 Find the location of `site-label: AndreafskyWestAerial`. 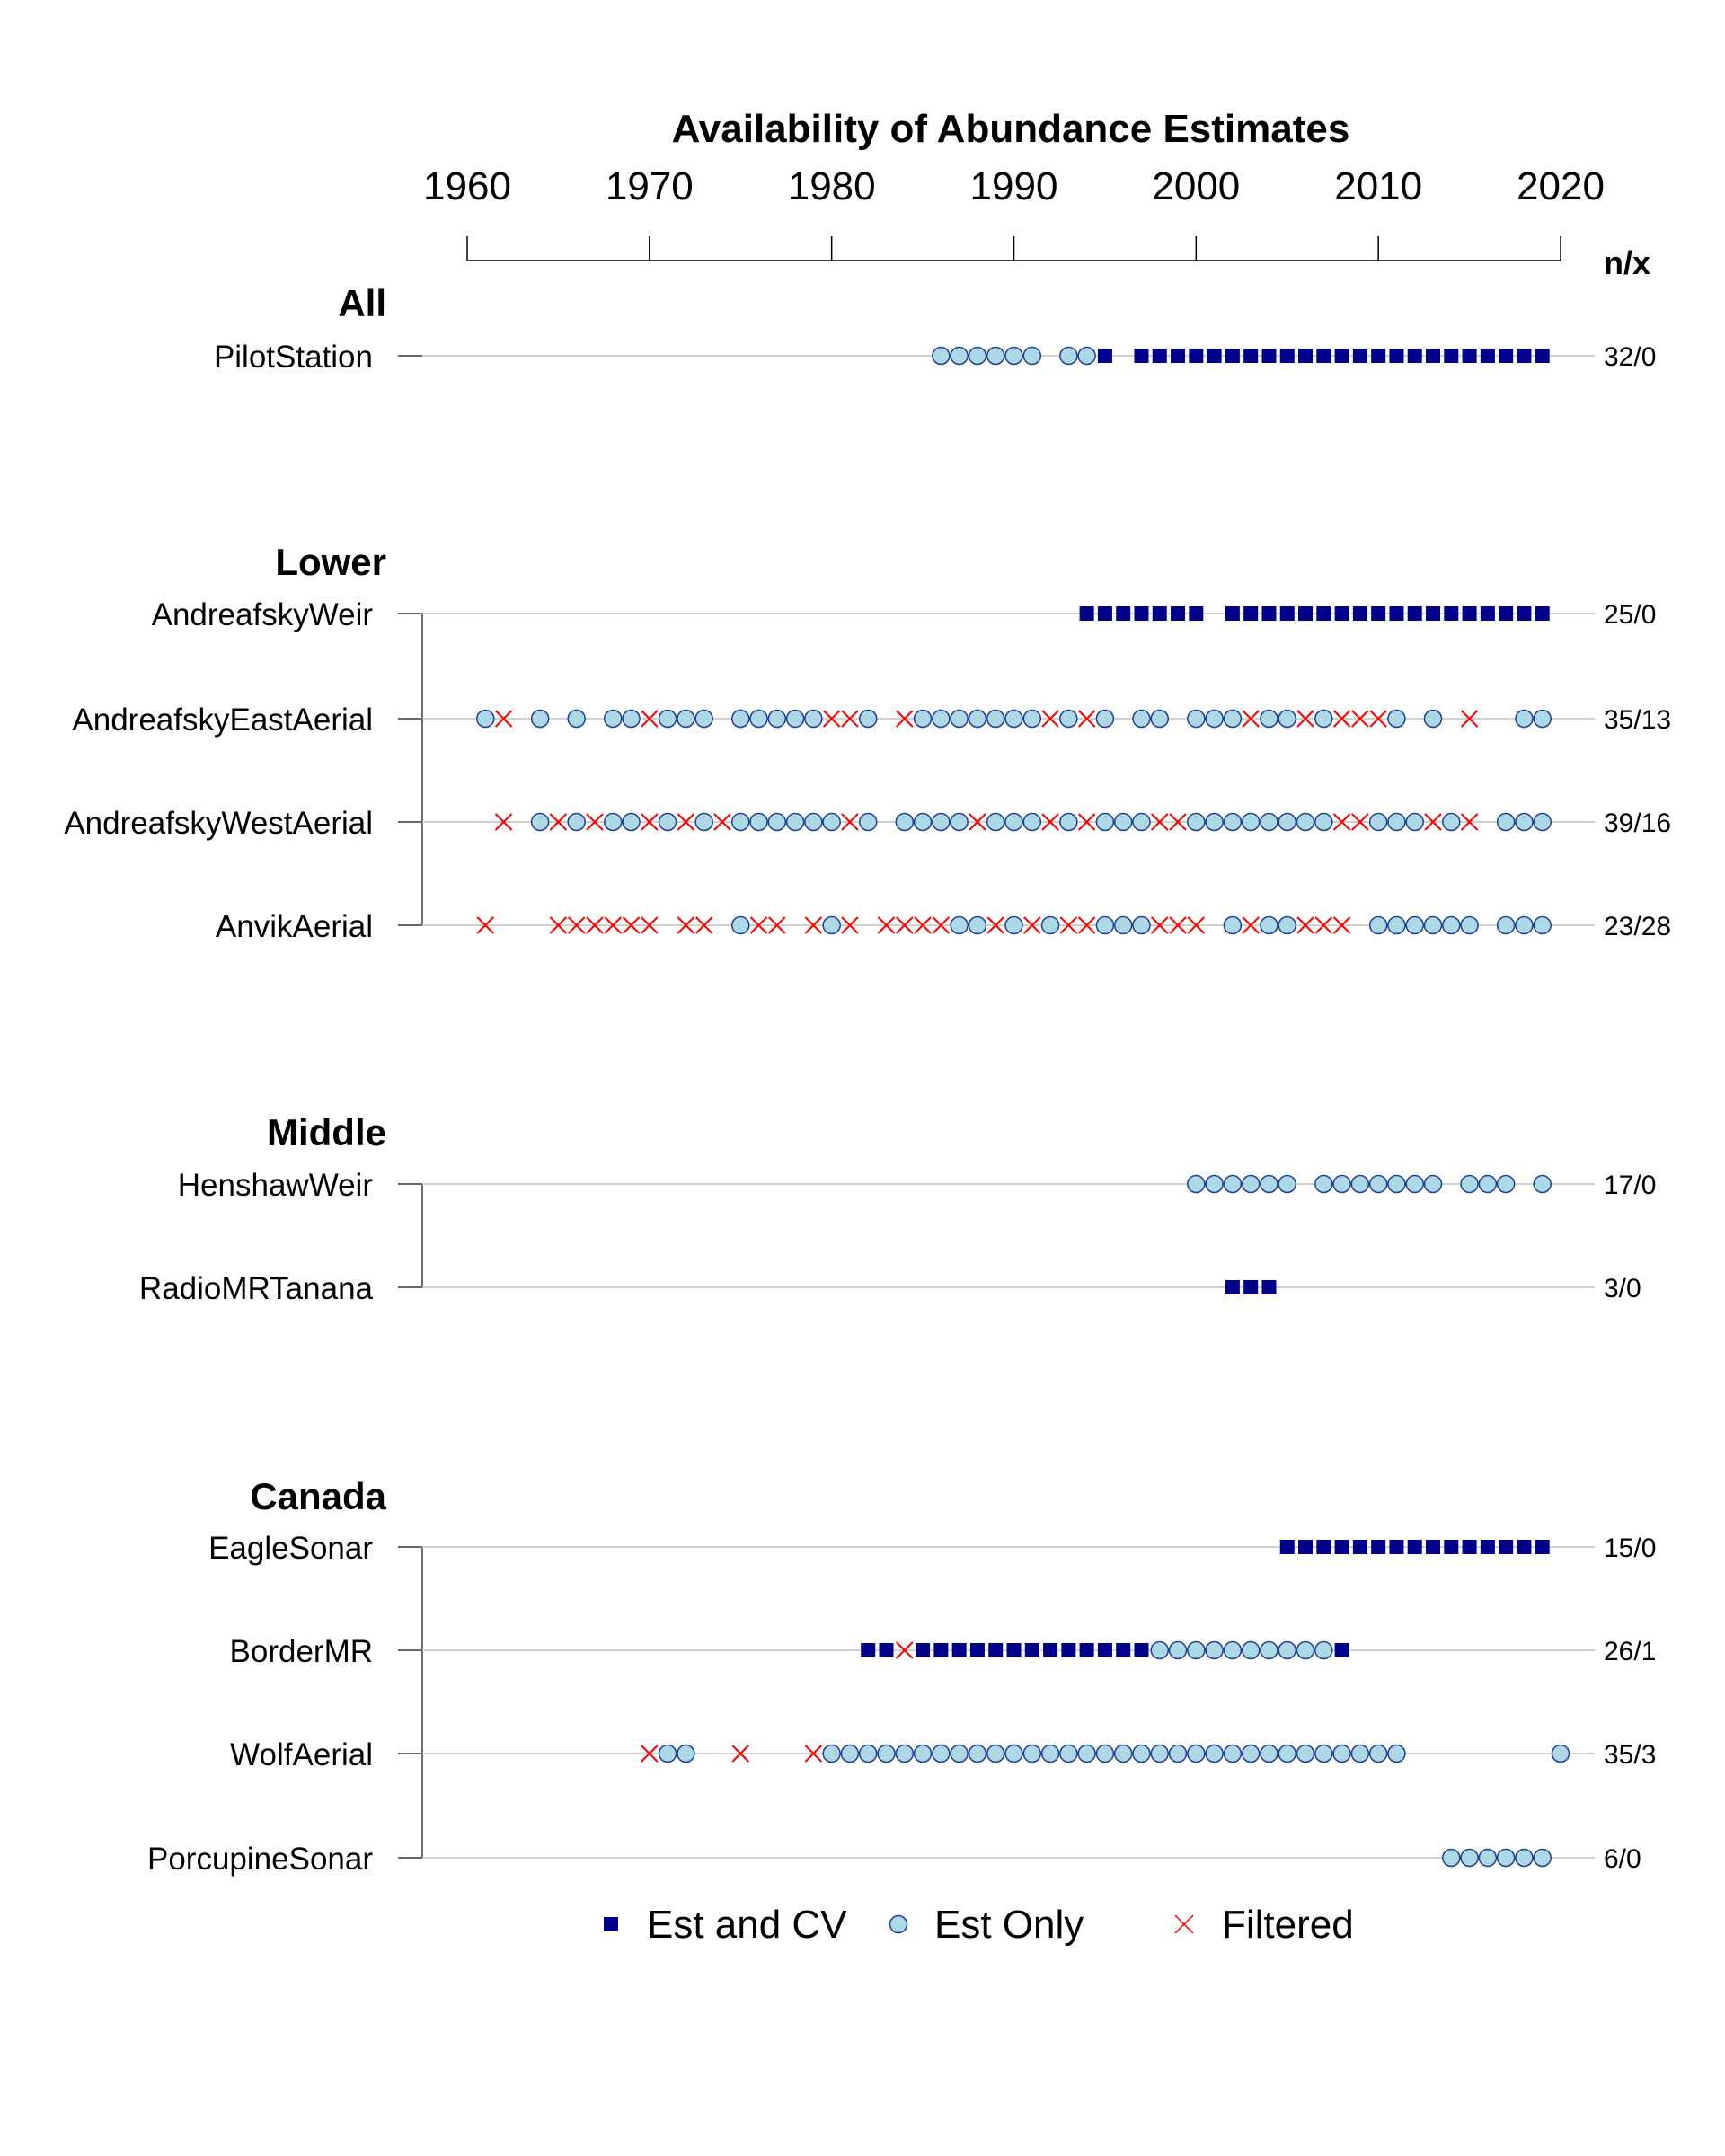

site-label: AndreafskyWestAerial is located at coordinates (219, 824).